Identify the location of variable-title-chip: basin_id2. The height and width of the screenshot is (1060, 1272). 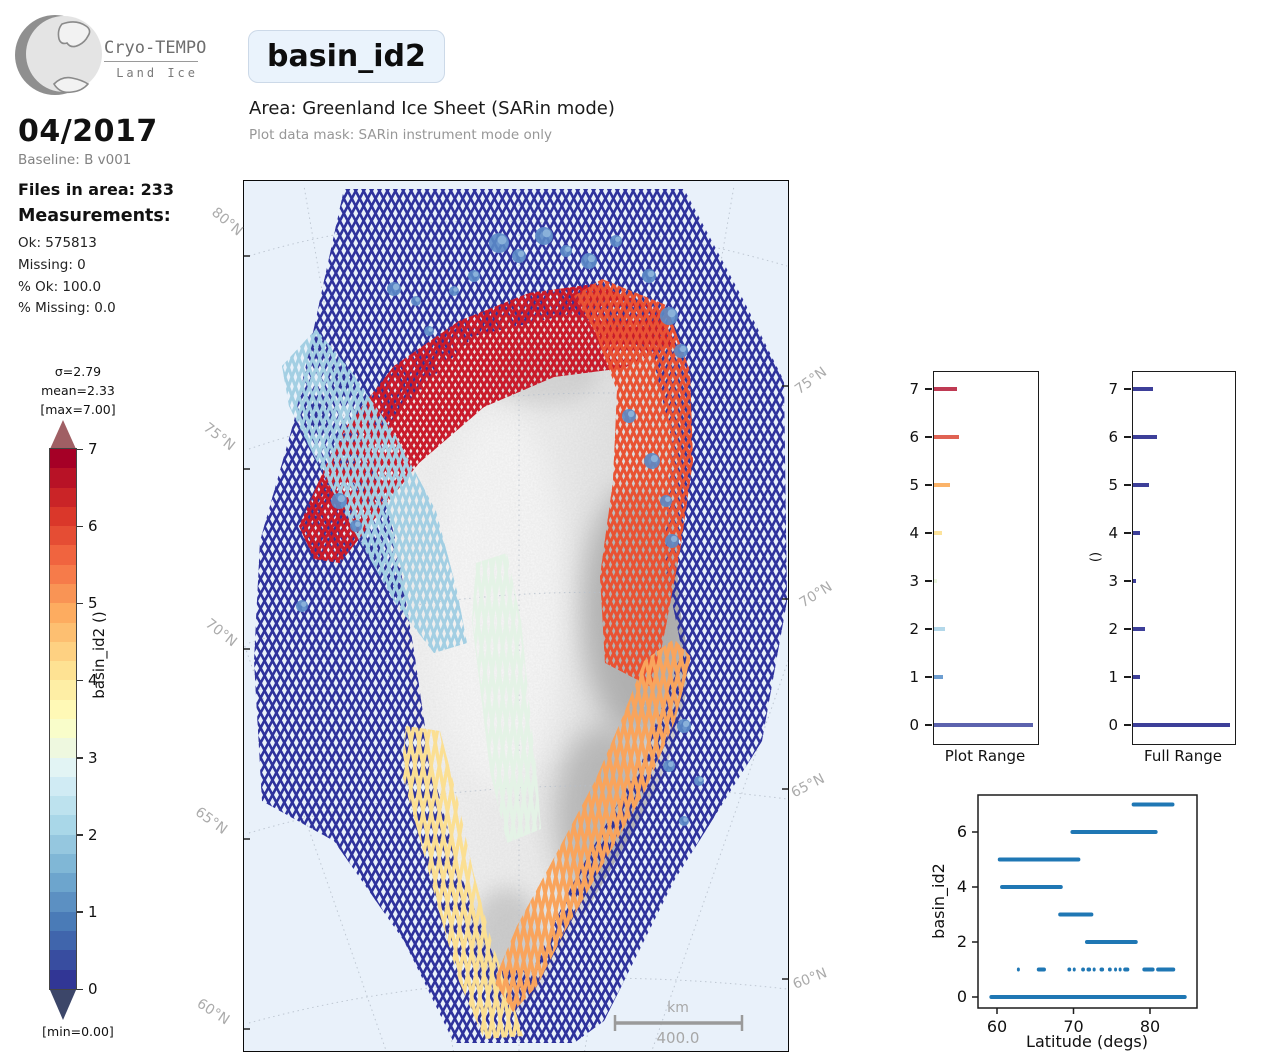
(346, 56).